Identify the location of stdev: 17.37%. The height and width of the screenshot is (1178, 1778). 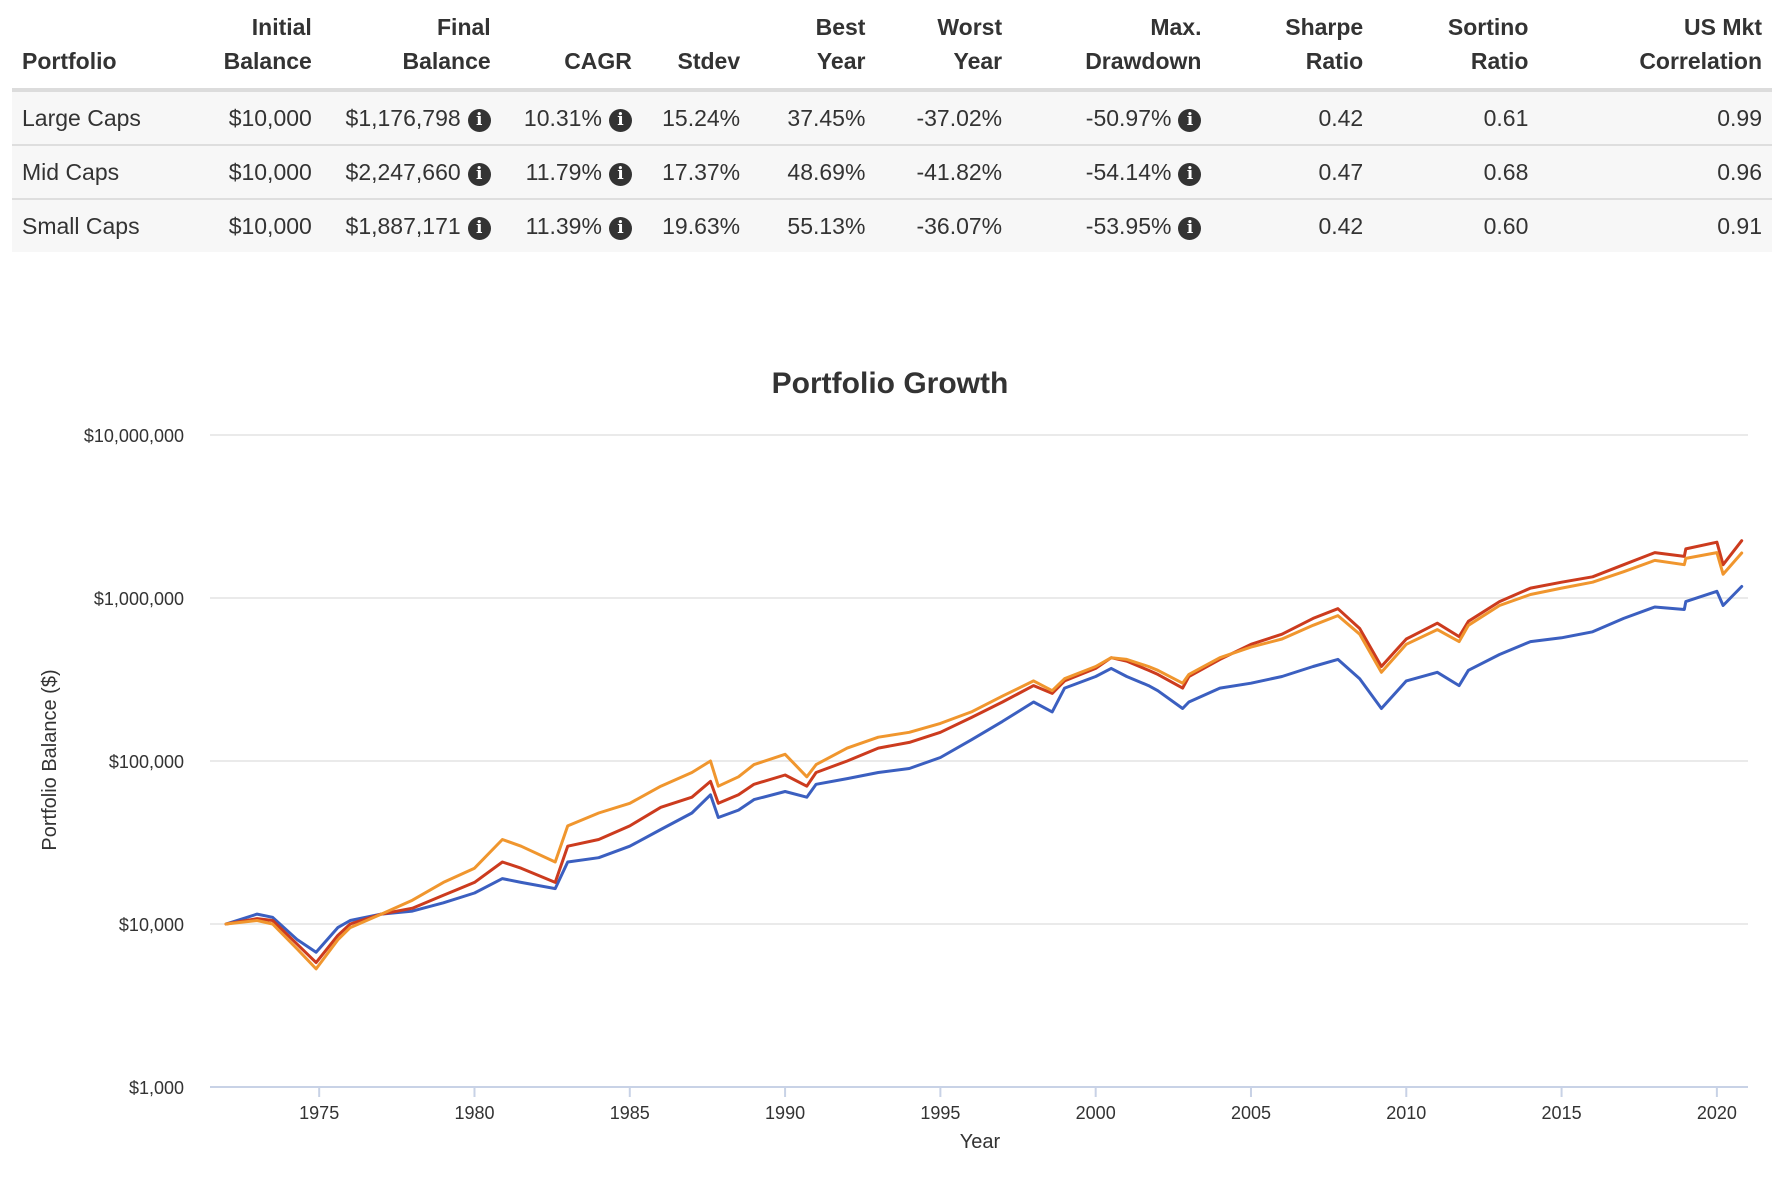
(696, 171).